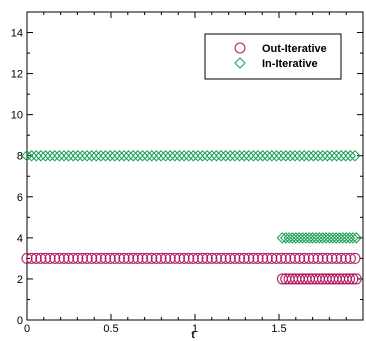  I want to click on legend: Out-Iterative In-Iterative, so click(273, 56).